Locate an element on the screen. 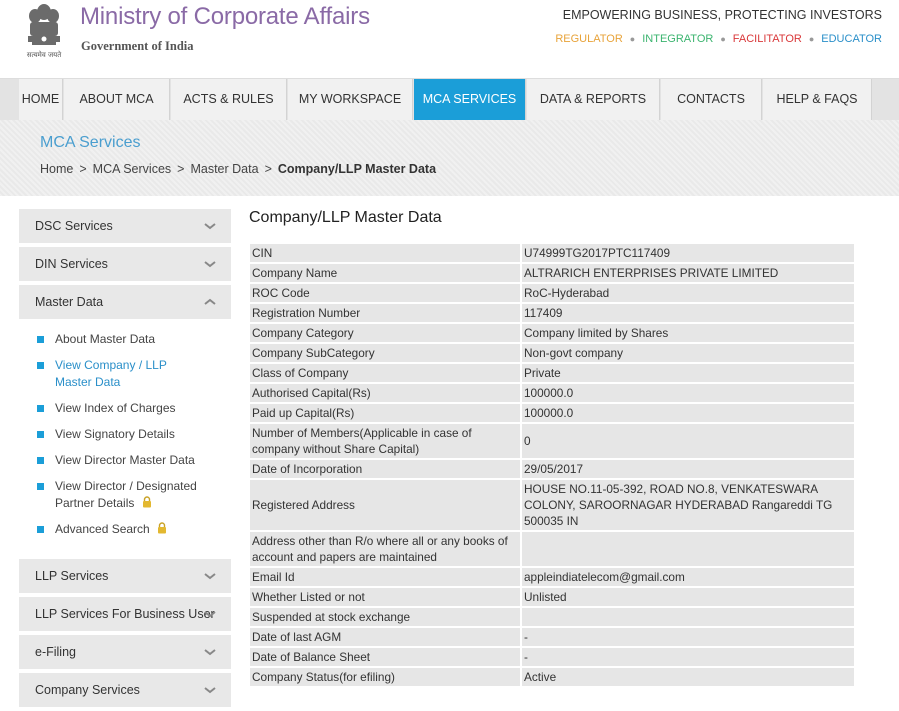  table-row: Class of Company Private is located at coordinates (552, 373).